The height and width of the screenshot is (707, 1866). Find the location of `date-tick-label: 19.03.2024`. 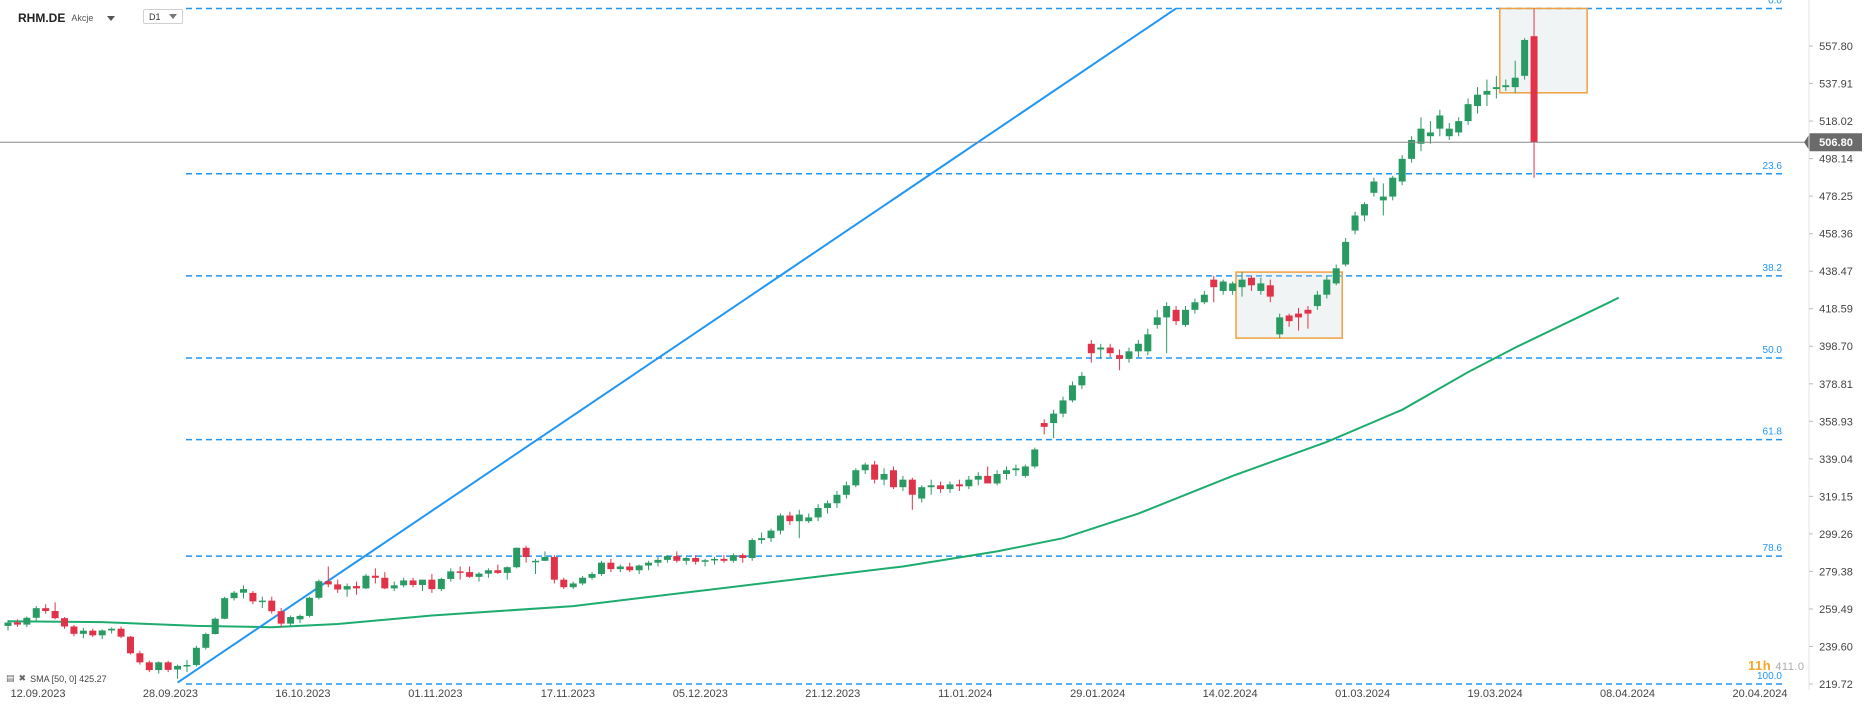

date-tick-label: 19.03.2024 is located at coordinates (1495, 694).